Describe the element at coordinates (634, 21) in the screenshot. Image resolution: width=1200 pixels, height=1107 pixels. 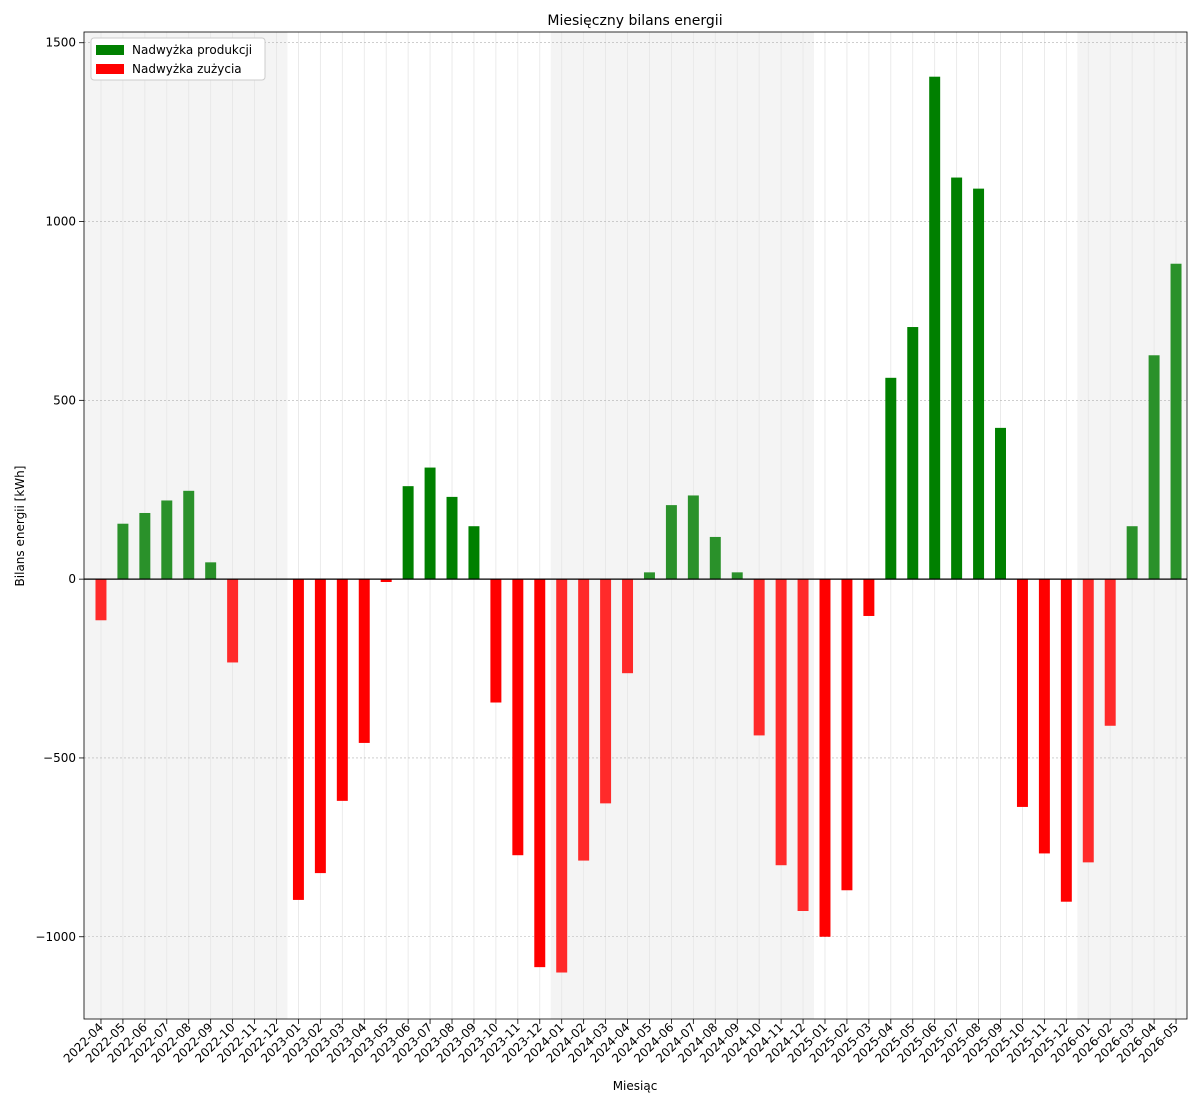
I see `chart-title: Miesięczny bilans energii` at that location.